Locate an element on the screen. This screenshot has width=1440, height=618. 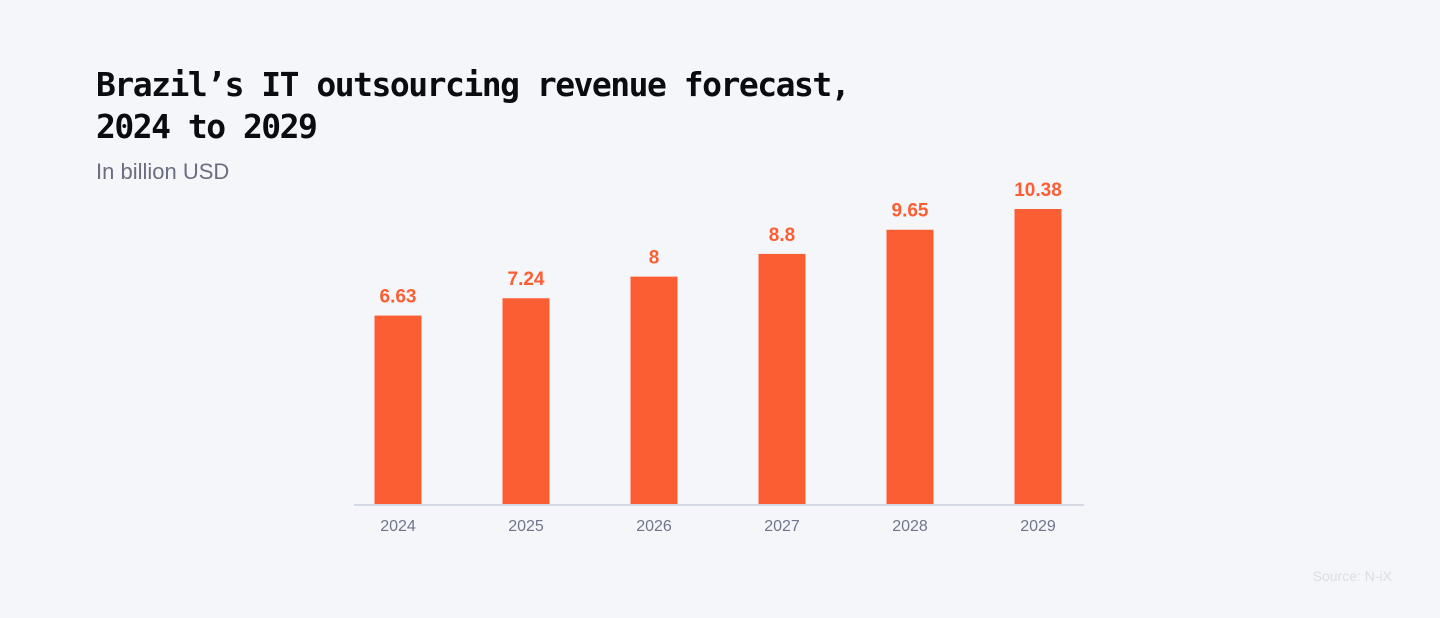
value-label-2025: 7.24 is located at coordinates (526, 279).